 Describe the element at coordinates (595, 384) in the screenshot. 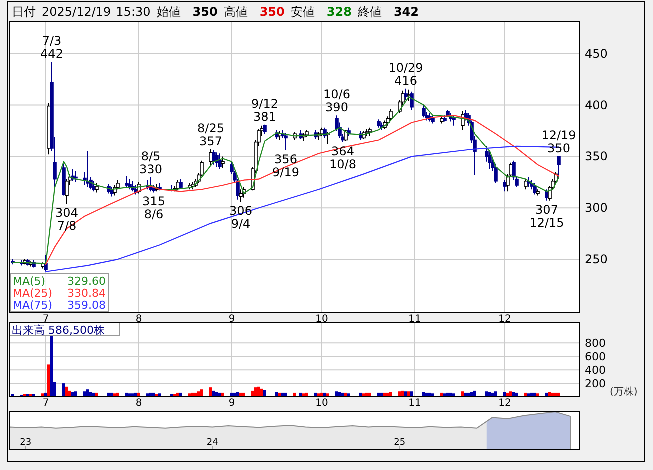

I see `y-tick-label: 200` at that location.